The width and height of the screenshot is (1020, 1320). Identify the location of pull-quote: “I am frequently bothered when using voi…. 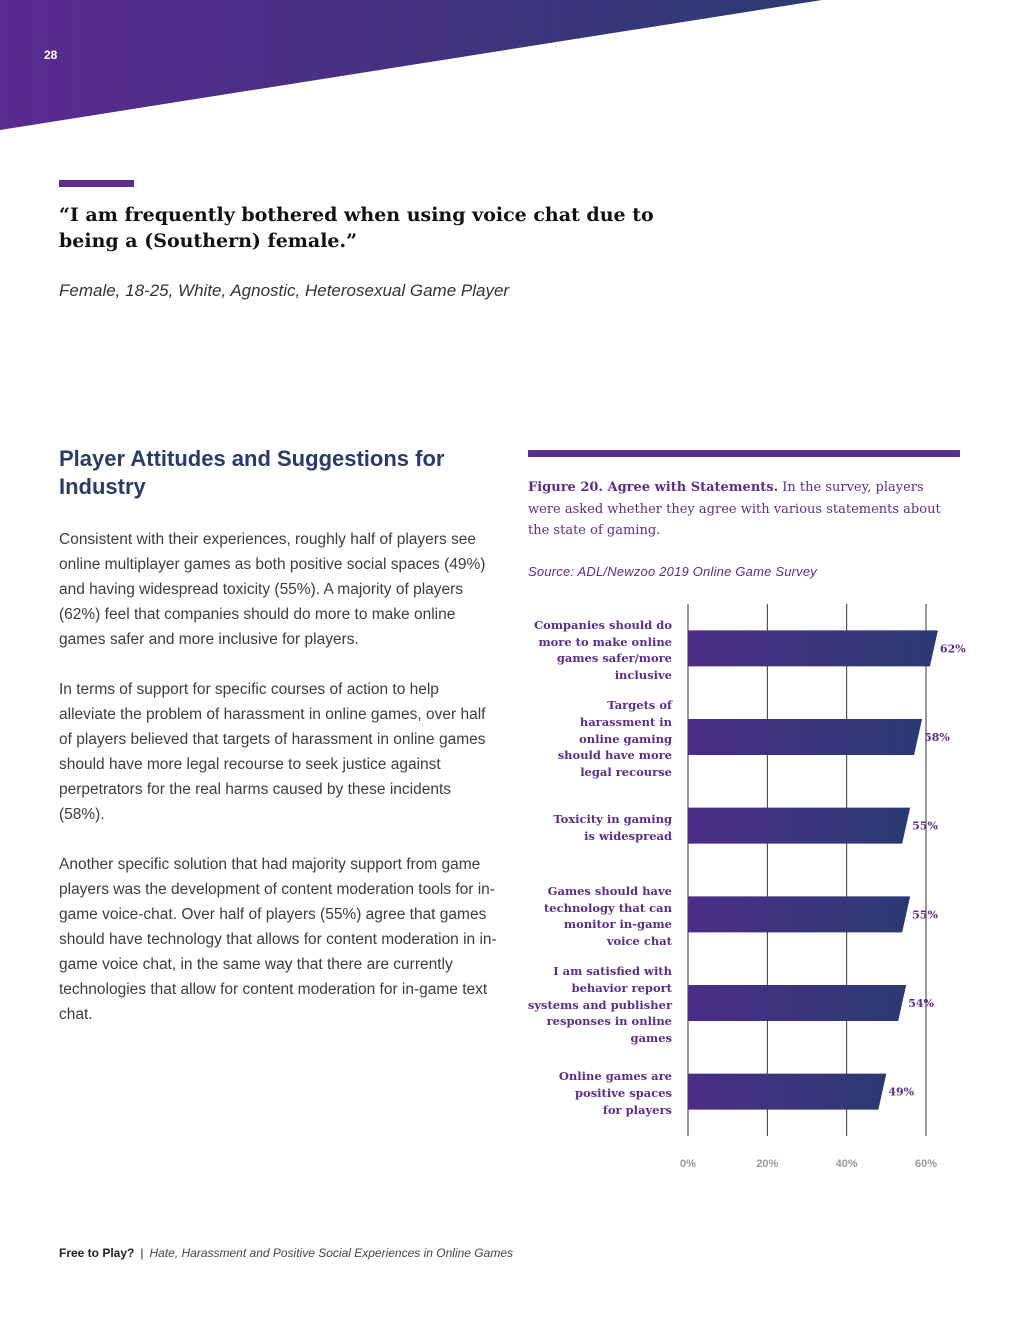
(356, 228).